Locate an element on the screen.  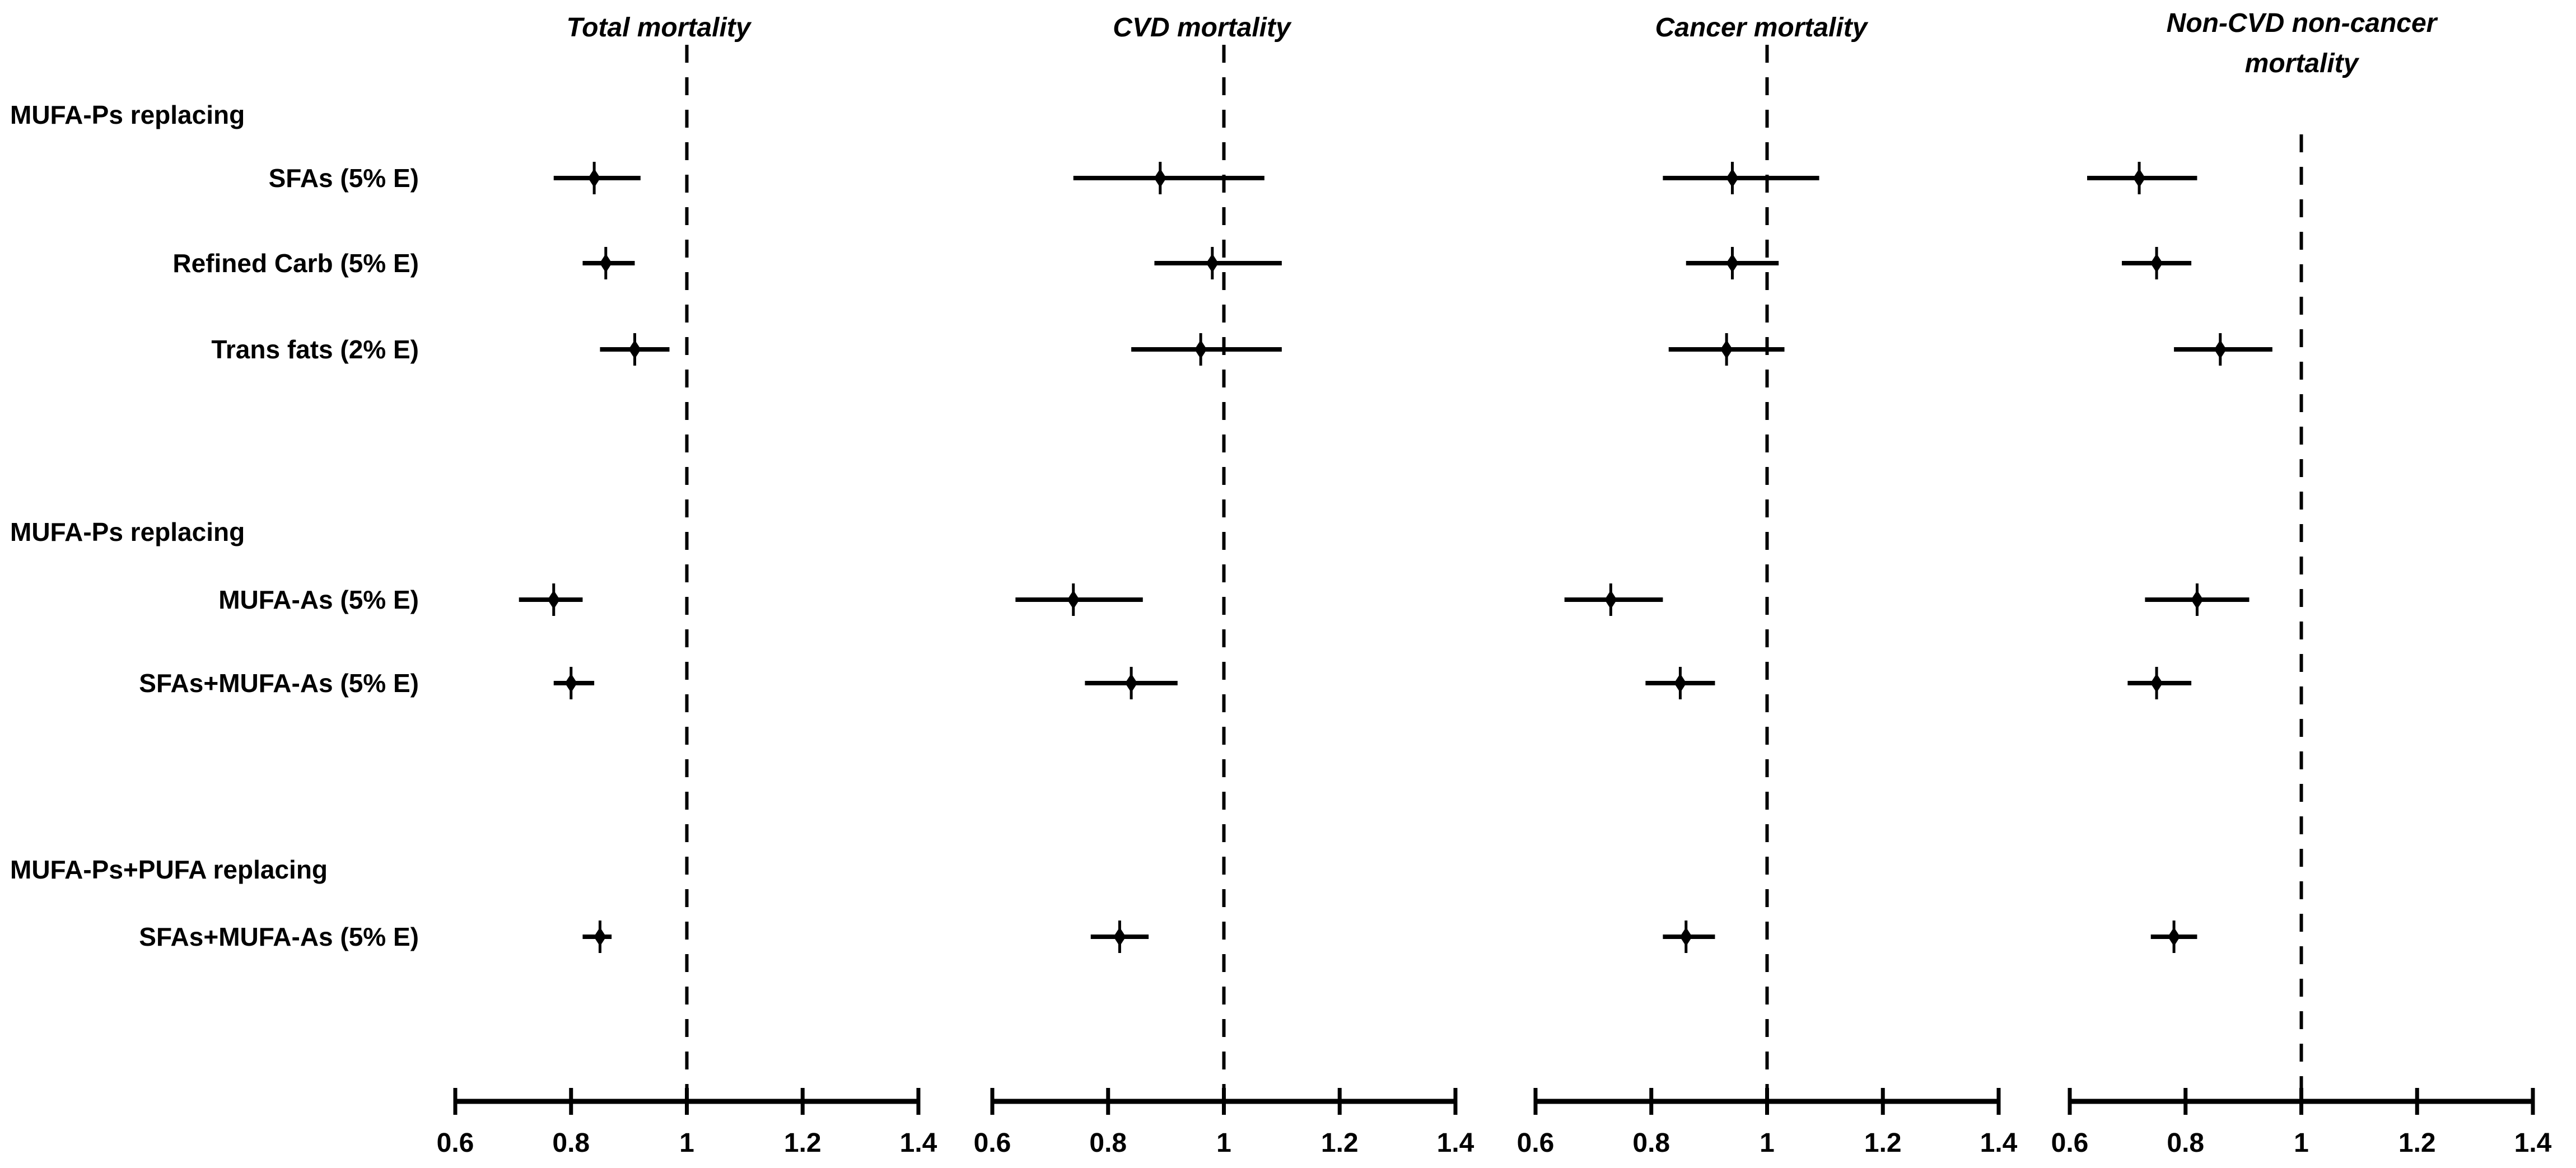
panel-title: CVD mortality is located at coordinates (1202, 28).